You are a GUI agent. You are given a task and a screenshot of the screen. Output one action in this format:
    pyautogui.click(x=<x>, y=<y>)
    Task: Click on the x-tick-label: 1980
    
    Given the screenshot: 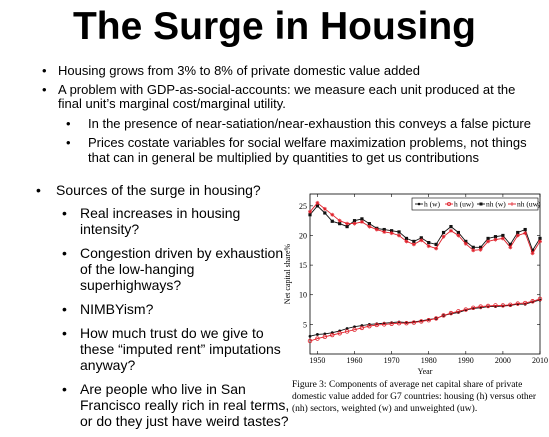 What is the action you would take?
    pyautogui.click(x=429, y=360)
    